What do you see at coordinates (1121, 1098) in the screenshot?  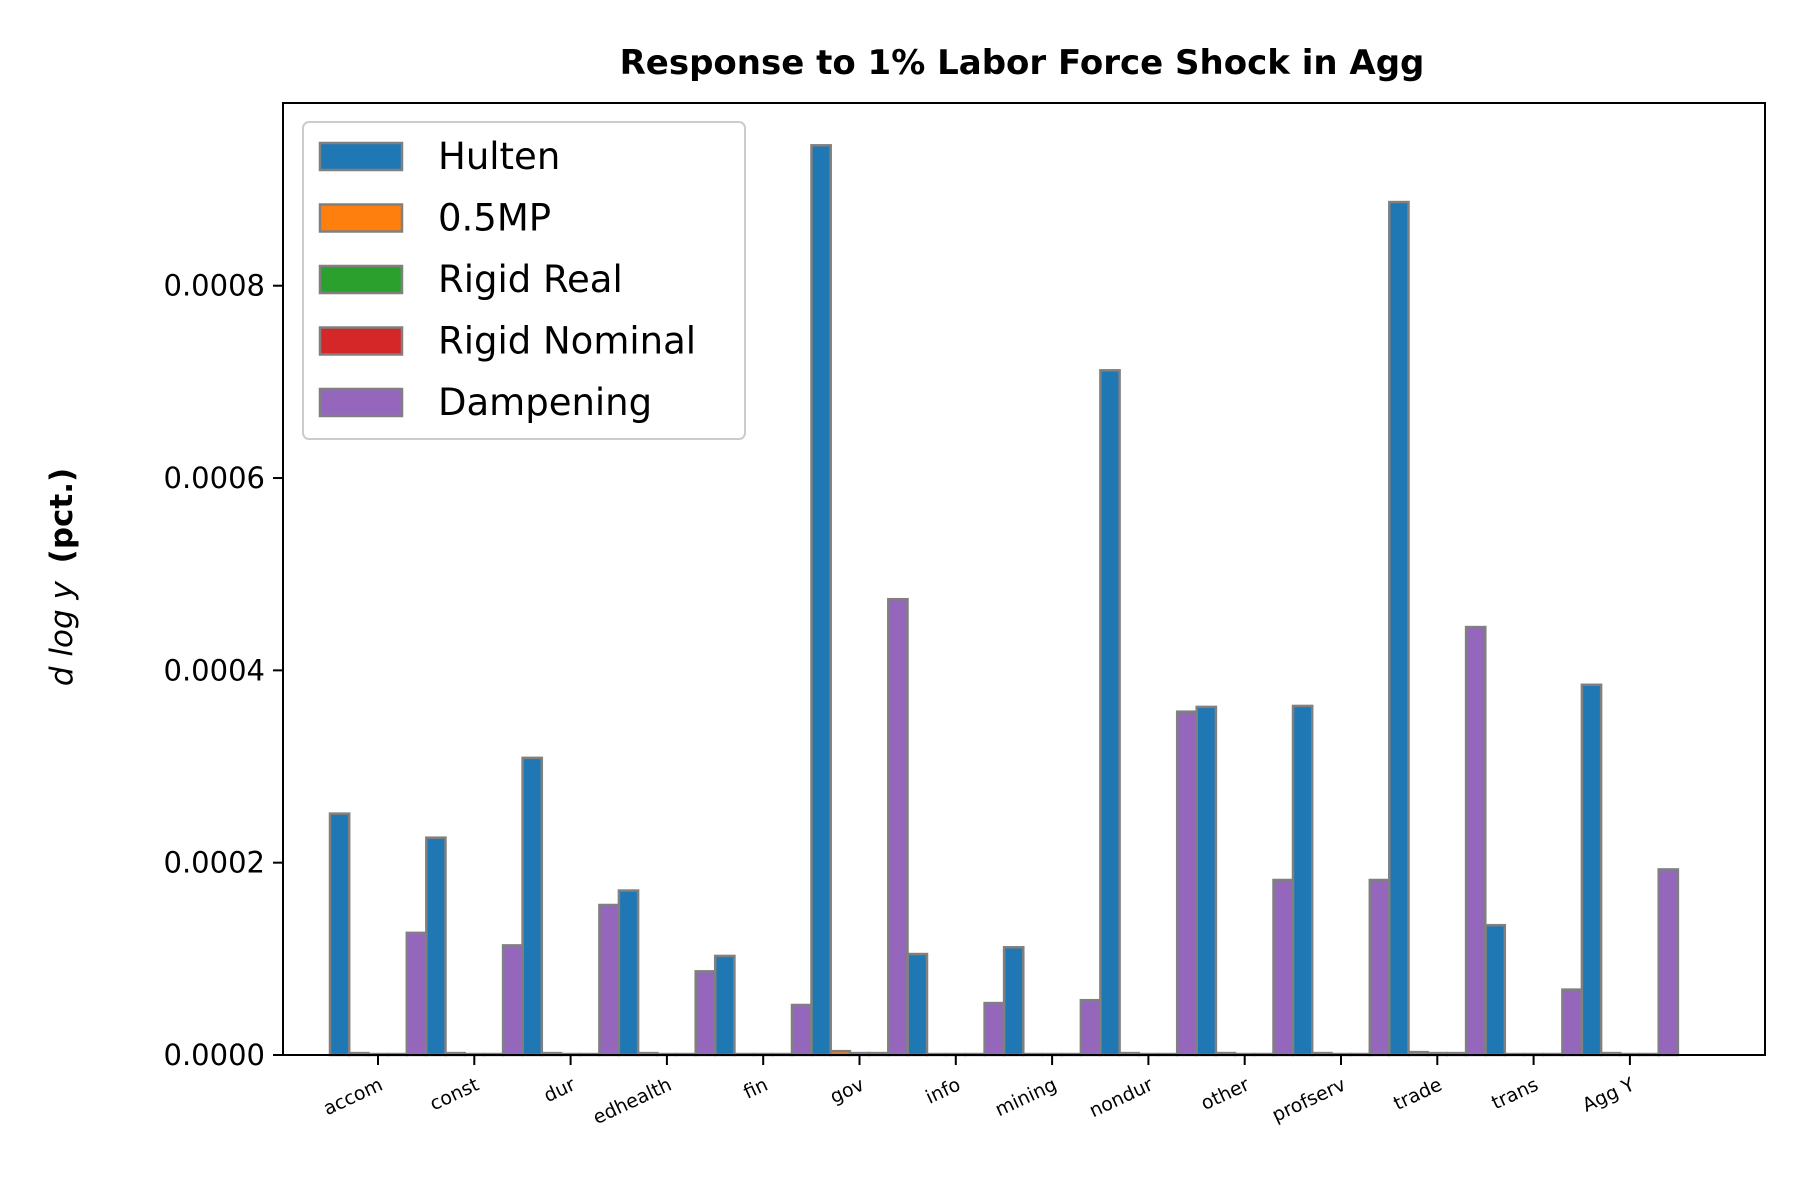 I see `x-tick-label: nondur` at bounding box center [1121, 1098].